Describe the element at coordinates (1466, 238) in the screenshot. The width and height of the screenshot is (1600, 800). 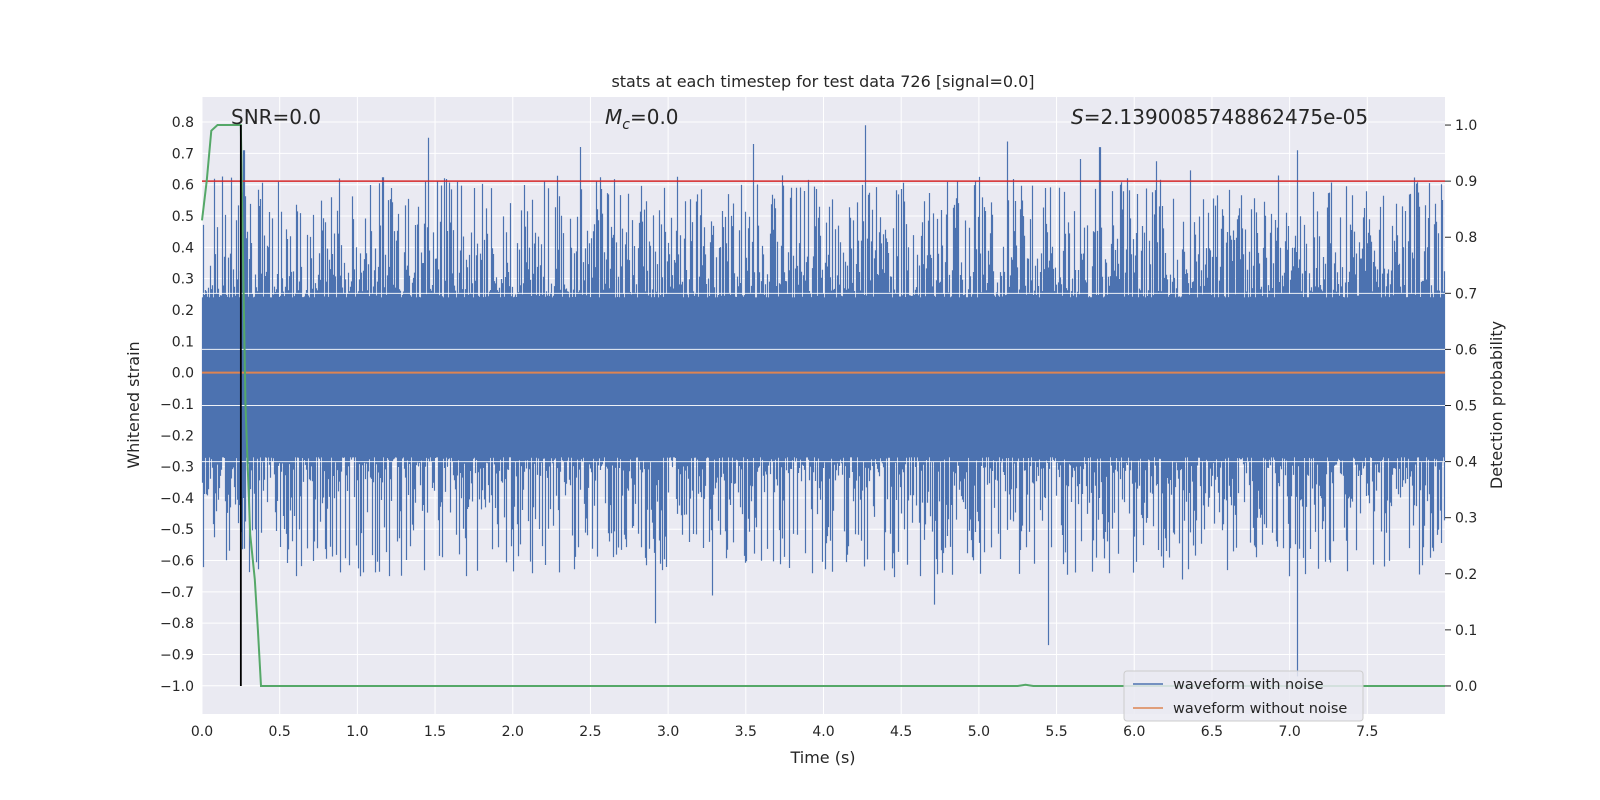
I see `y2-tick-label: 0.8` at that location.